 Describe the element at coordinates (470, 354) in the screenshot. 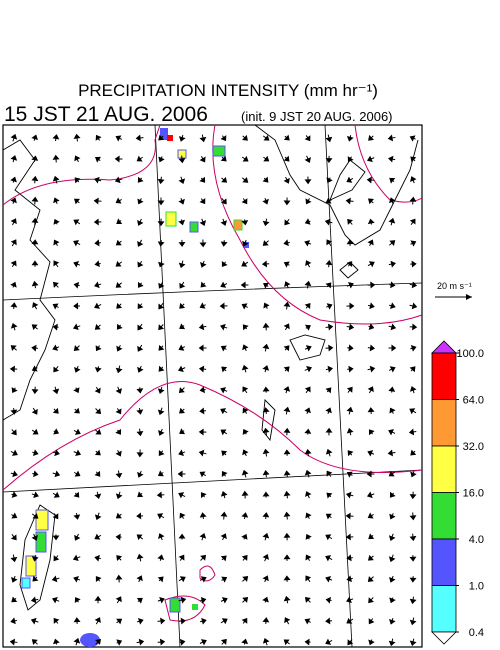

I see `colorbar-label: 100.0` at that location.